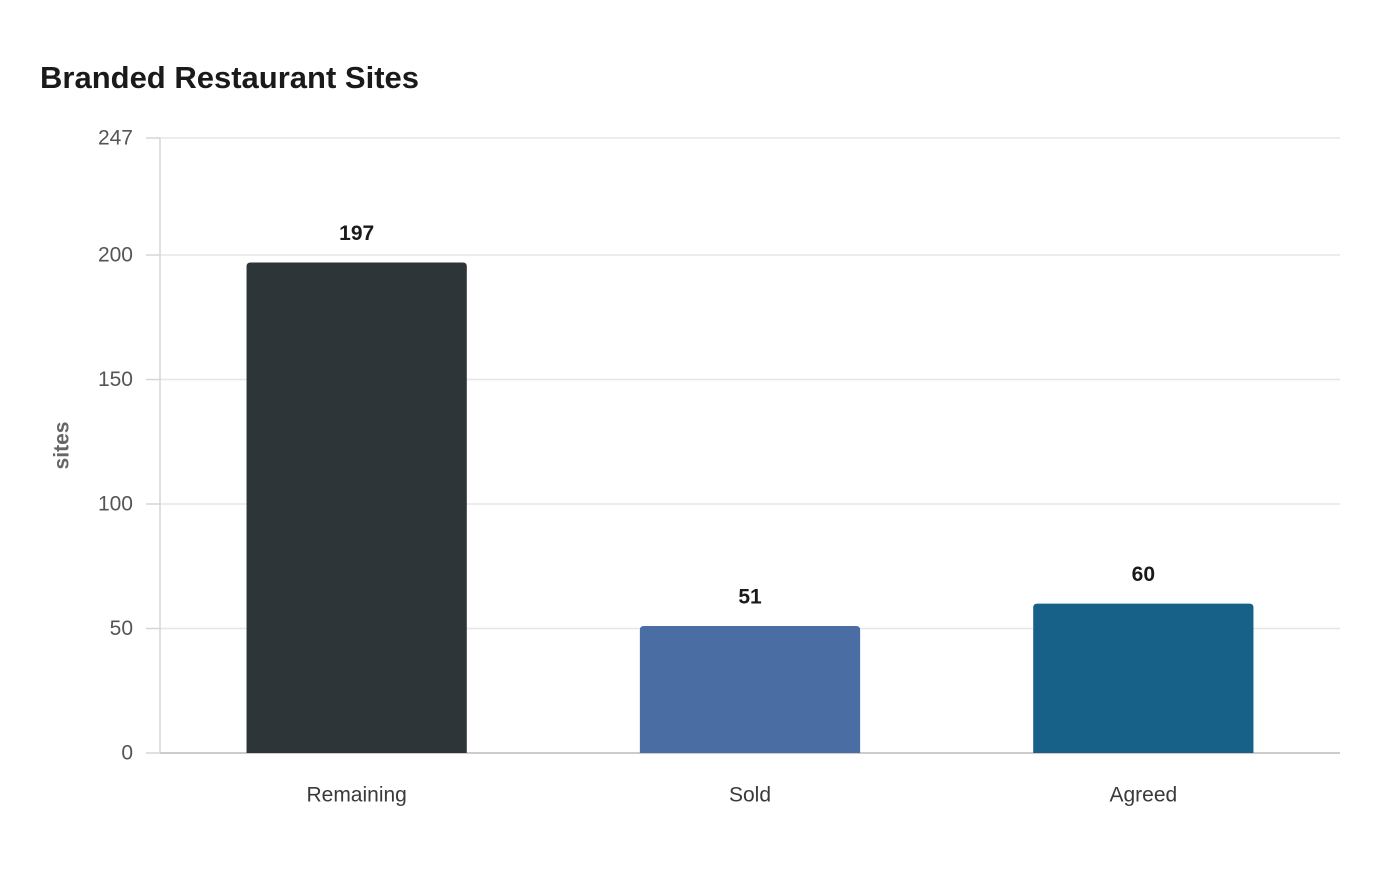  Describe the element at coordinates (115, 255) in the screenshot. I see `y-tick-label: 200` at that location.